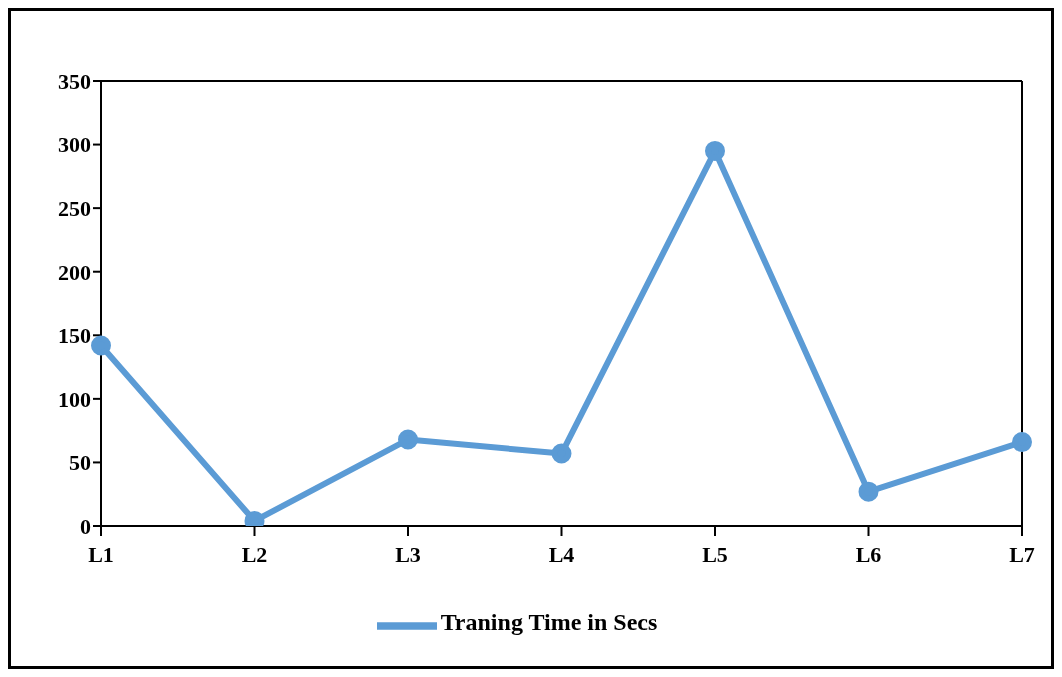  What do you see at coordinates (101, 554) in the screenshot?
I see `x-tick-label: L1` at bounding box center [101, 554].